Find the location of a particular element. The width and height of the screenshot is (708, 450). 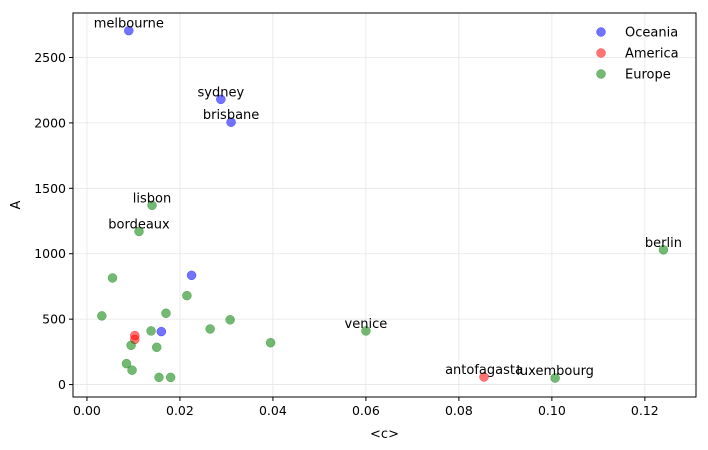

y-tick-label: 2000 is located at coordinates (50, 122).